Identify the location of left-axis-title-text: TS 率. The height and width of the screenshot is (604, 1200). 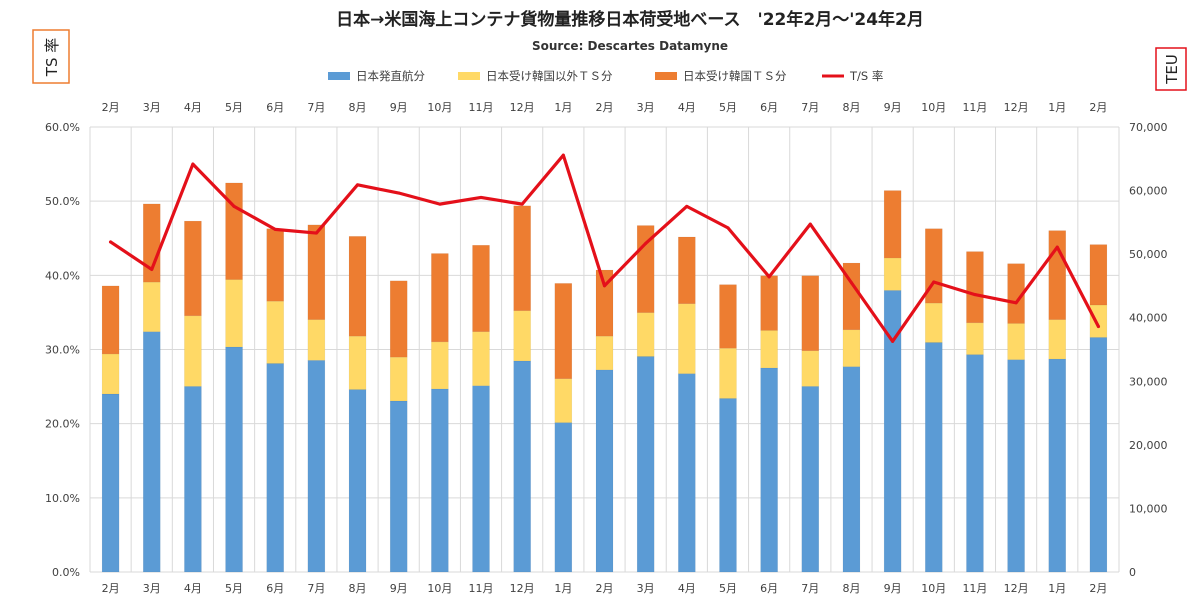
(52, 57).